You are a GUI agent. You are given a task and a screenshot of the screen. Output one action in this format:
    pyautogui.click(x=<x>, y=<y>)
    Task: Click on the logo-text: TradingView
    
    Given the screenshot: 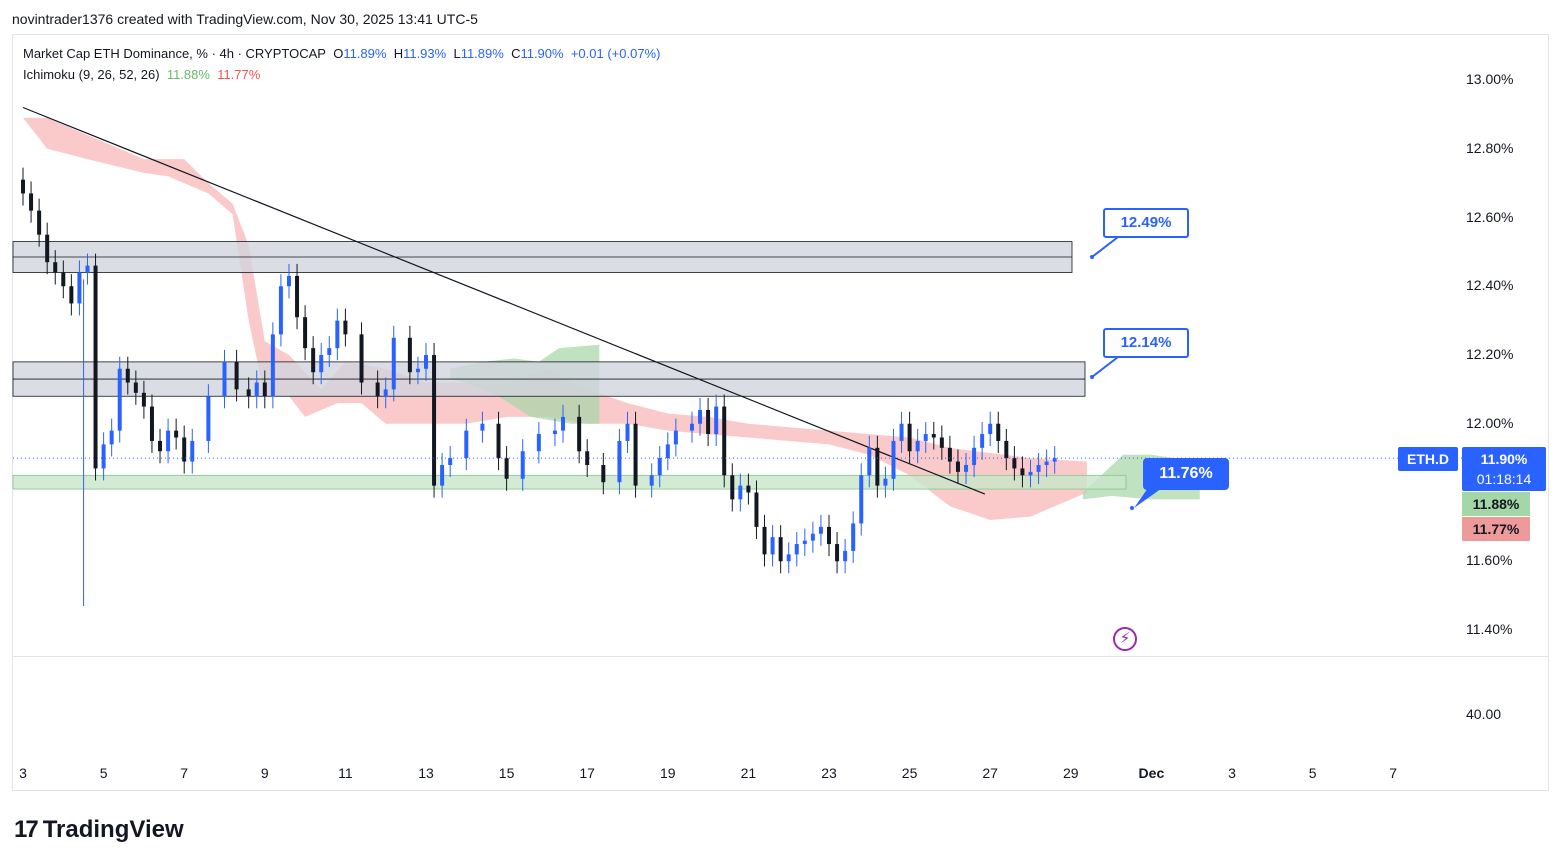 What is the action you would take?
    pyautogui.click(x=113, y=829)
    